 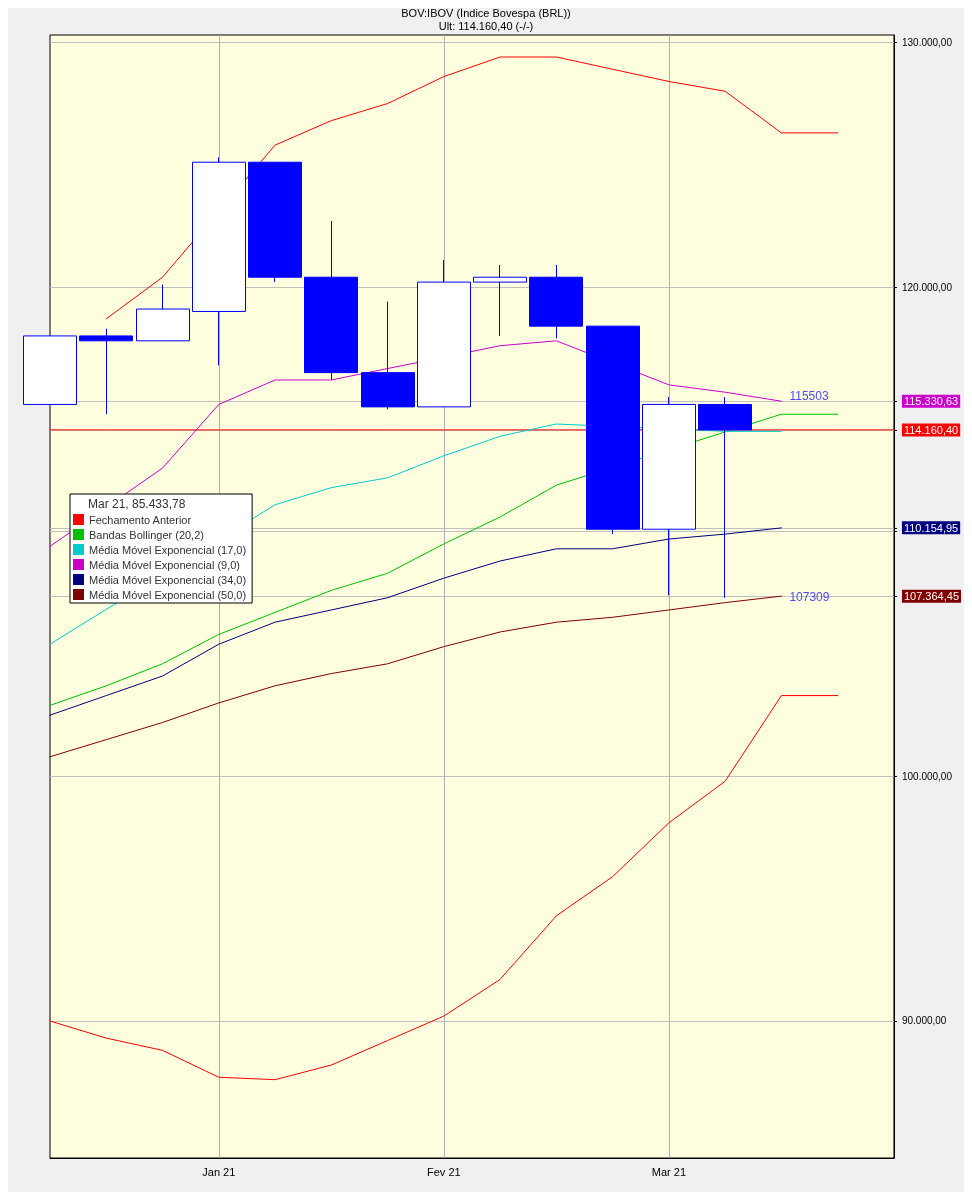 I want to click on y-tick-label: 114.160,40, so click(x=931, y=429).